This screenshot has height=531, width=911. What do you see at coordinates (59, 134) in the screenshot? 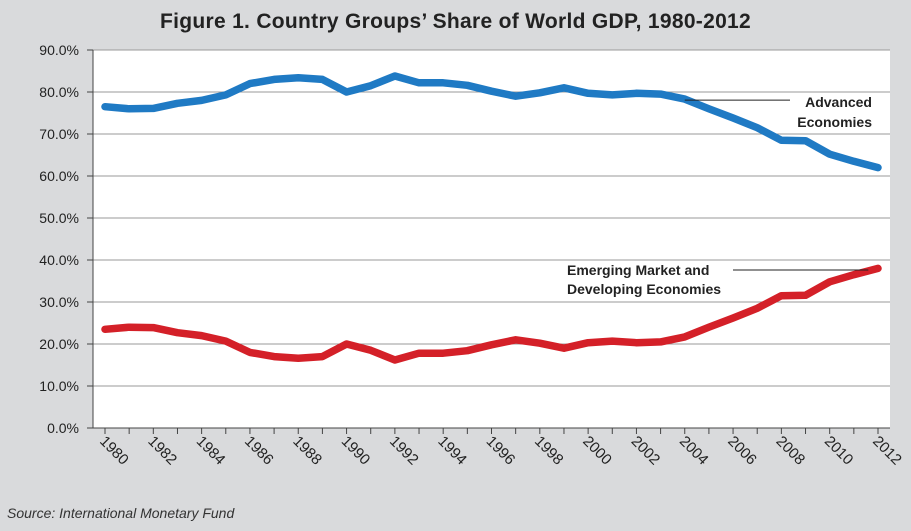
I see `y-tick-label: 70.0%` at bounding box center [59, 134].